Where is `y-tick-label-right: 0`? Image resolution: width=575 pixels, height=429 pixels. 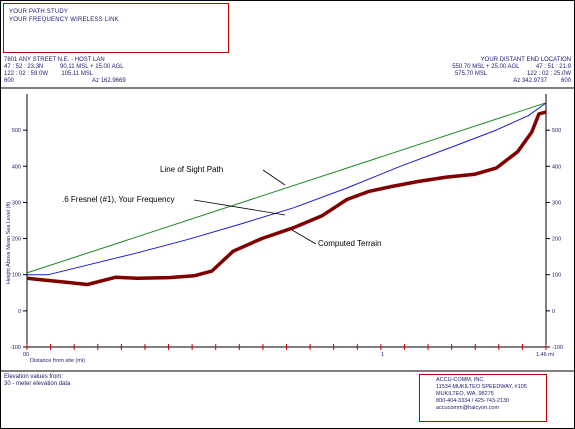
y-tick-label-right: 0 is located at coordinates (553, 312).